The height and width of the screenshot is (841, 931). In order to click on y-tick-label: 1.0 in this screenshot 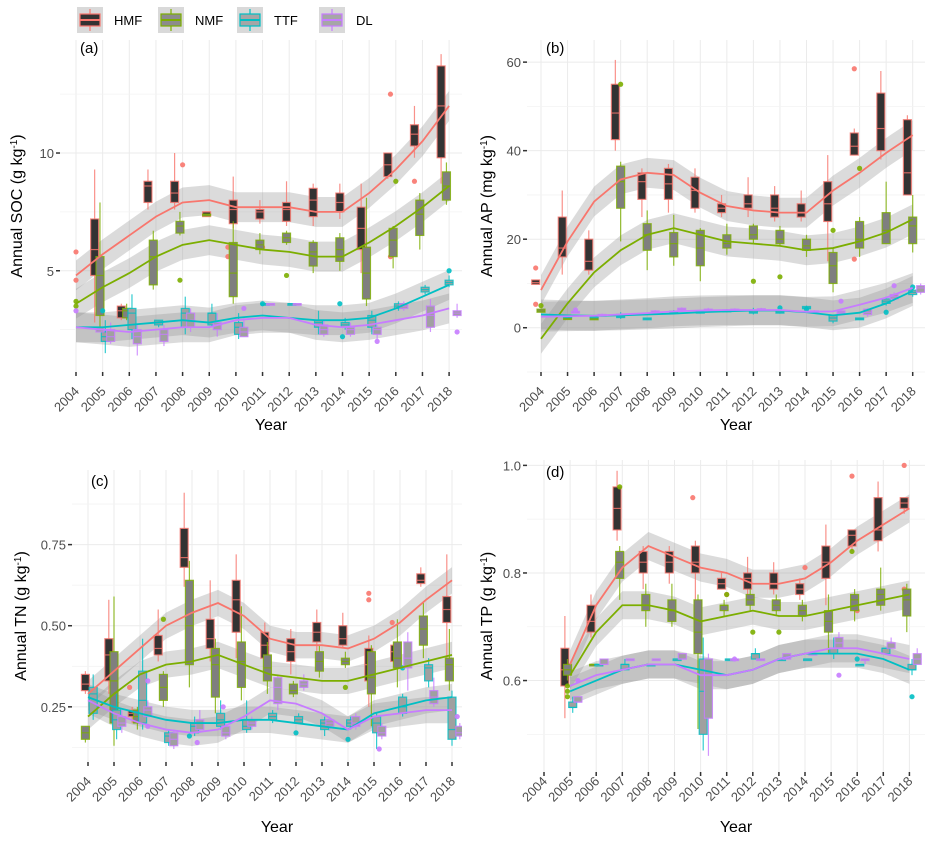, I will do `click(512, 465)`.